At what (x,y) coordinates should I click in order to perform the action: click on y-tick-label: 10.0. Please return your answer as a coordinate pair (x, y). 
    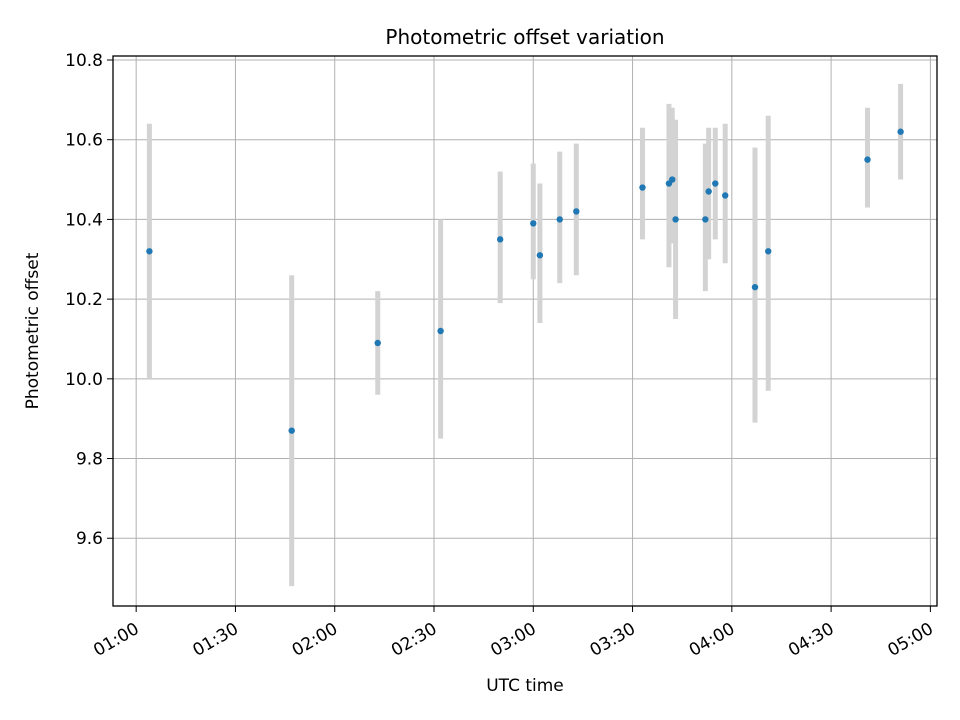
    Looking at the image, I should click on (84, 380).